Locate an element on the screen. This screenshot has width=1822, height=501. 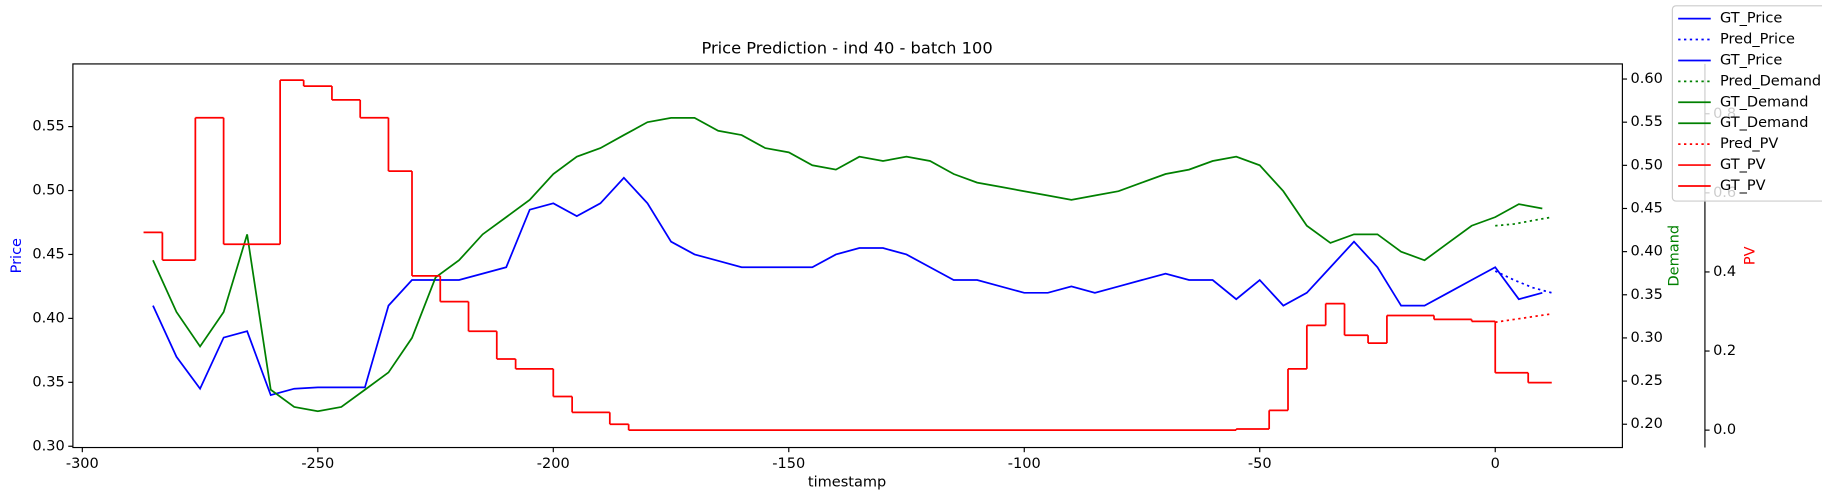
legend-label: Pred_Demand is located at coordinates (1770, 81).